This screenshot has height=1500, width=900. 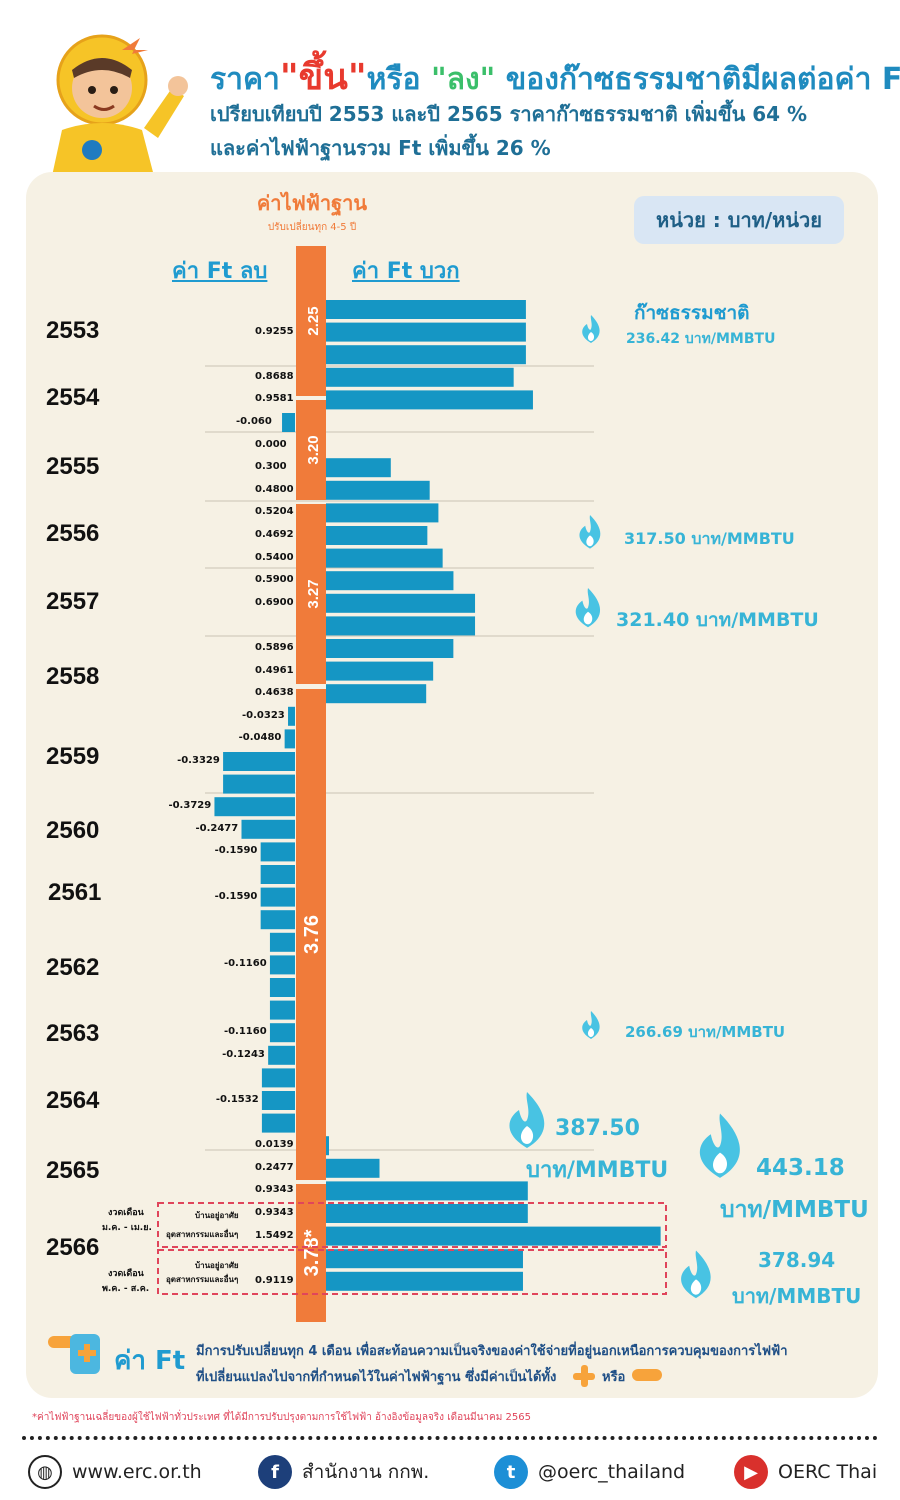 What do you see at coordinates (274, 331) in the screenshot?
I see `ft-bar-value: 0.9255` at bounding box center [274, 331].